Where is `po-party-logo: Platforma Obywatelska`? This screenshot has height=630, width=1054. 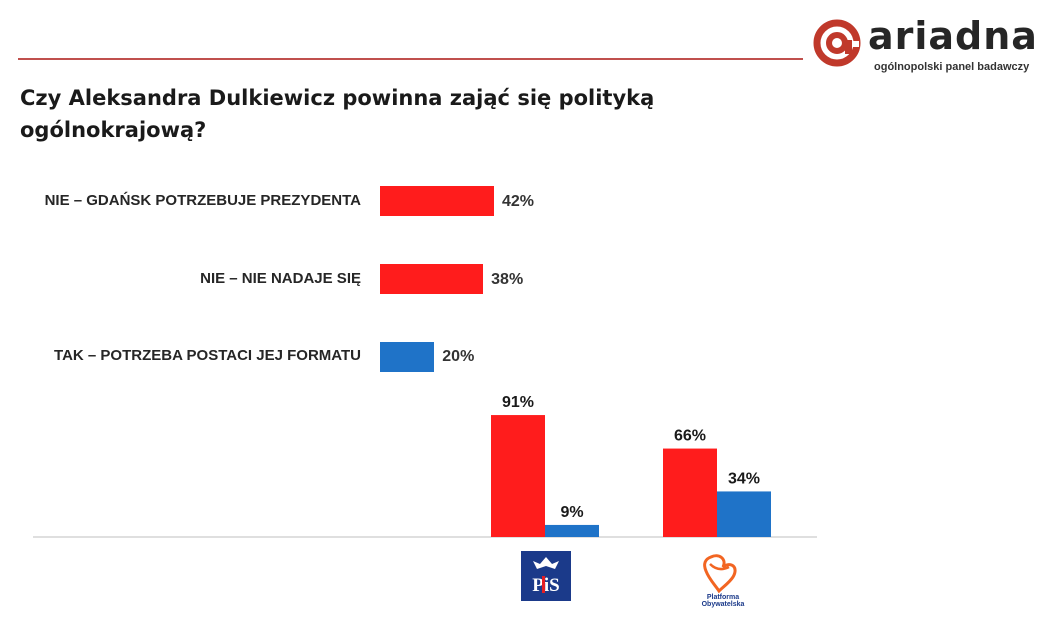
po-party-logo: Platforma Obywatelska is located at coordinates (723, 579).